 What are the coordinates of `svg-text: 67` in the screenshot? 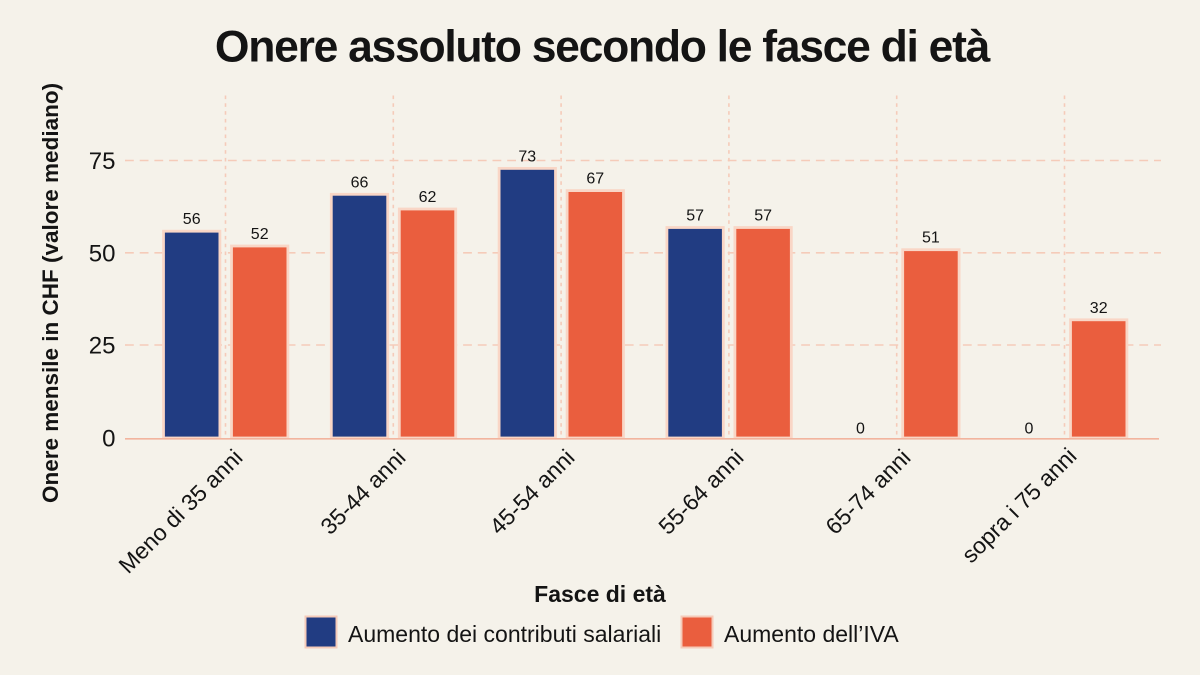 It's located at (595, 179).